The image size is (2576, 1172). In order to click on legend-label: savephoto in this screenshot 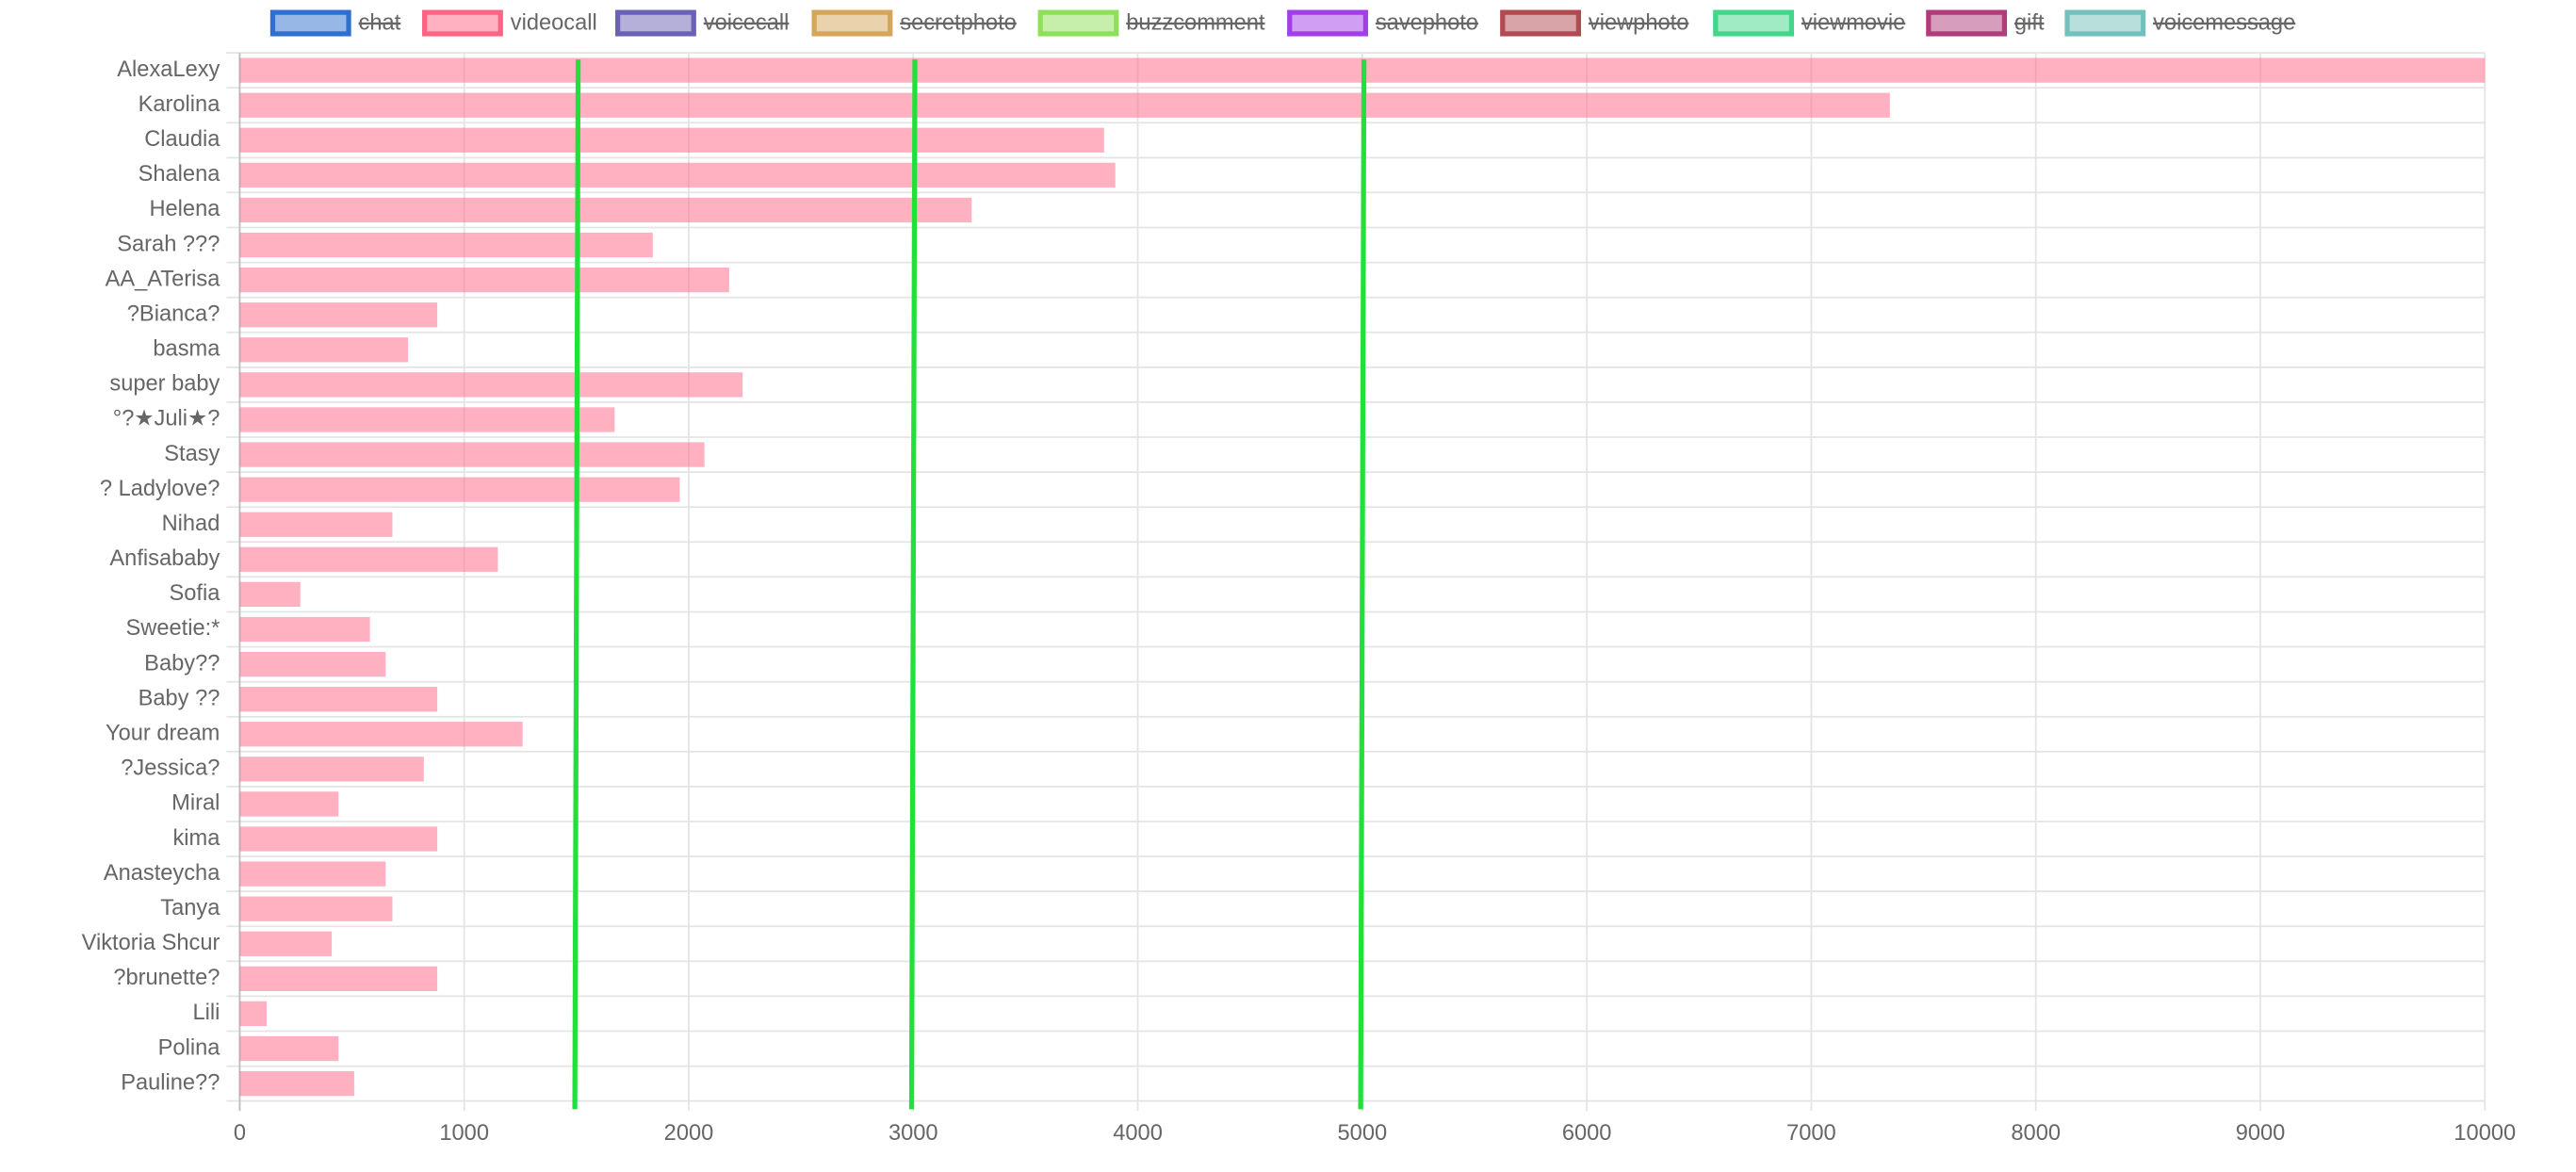, I will do `click(1427, 23)`.